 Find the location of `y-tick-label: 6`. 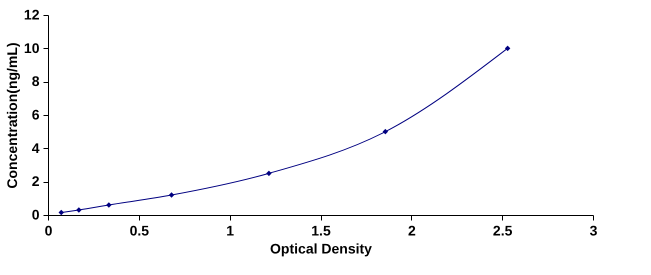

y-tick-label: 6 is located at coordinates (36, 114).